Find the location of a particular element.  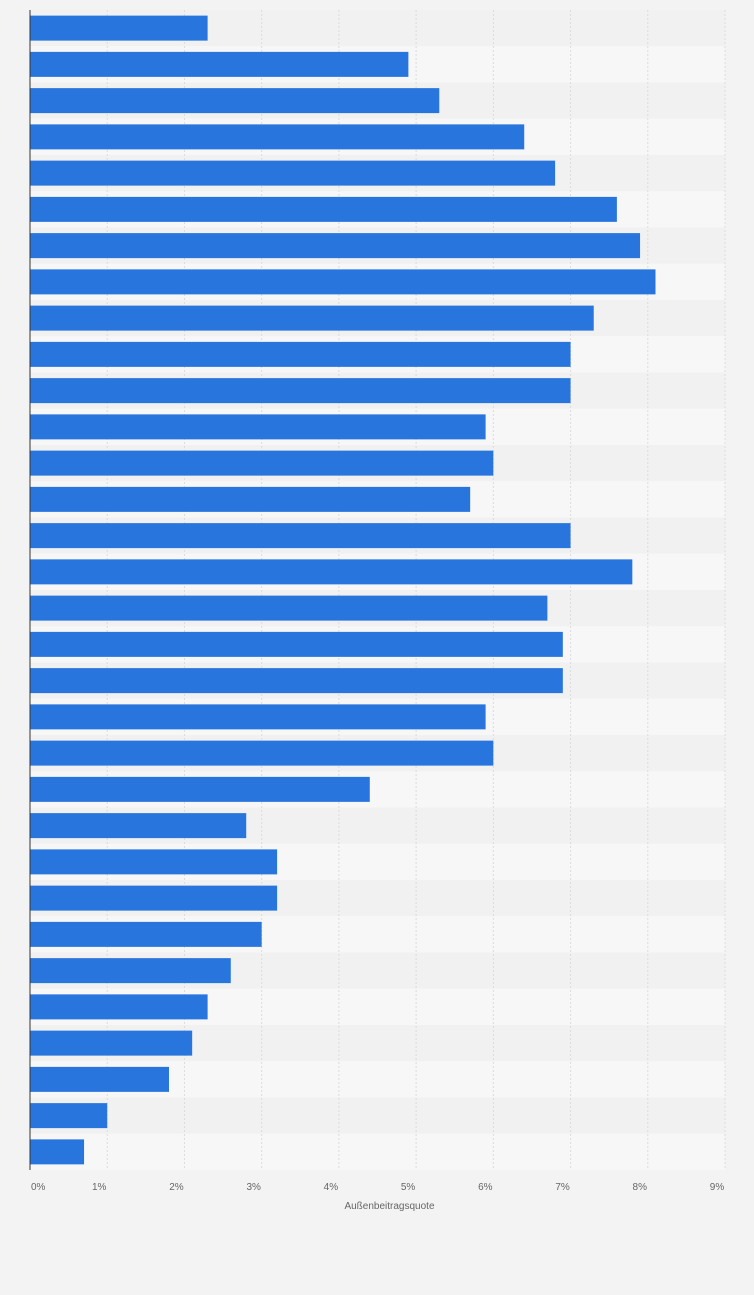

x-tick-label: 7% is located at coordinates (562, 1187).